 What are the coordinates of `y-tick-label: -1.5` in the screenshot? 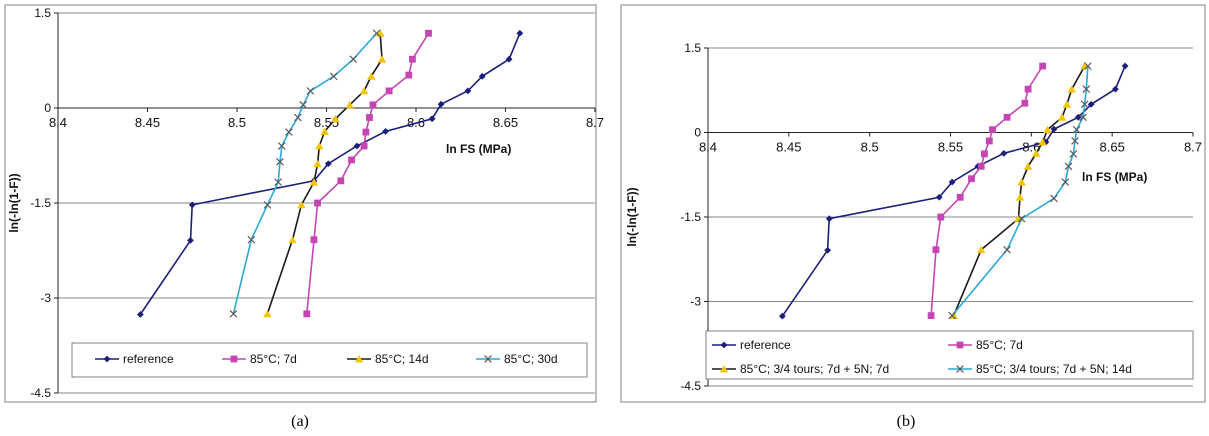 It's located at (690, 217).